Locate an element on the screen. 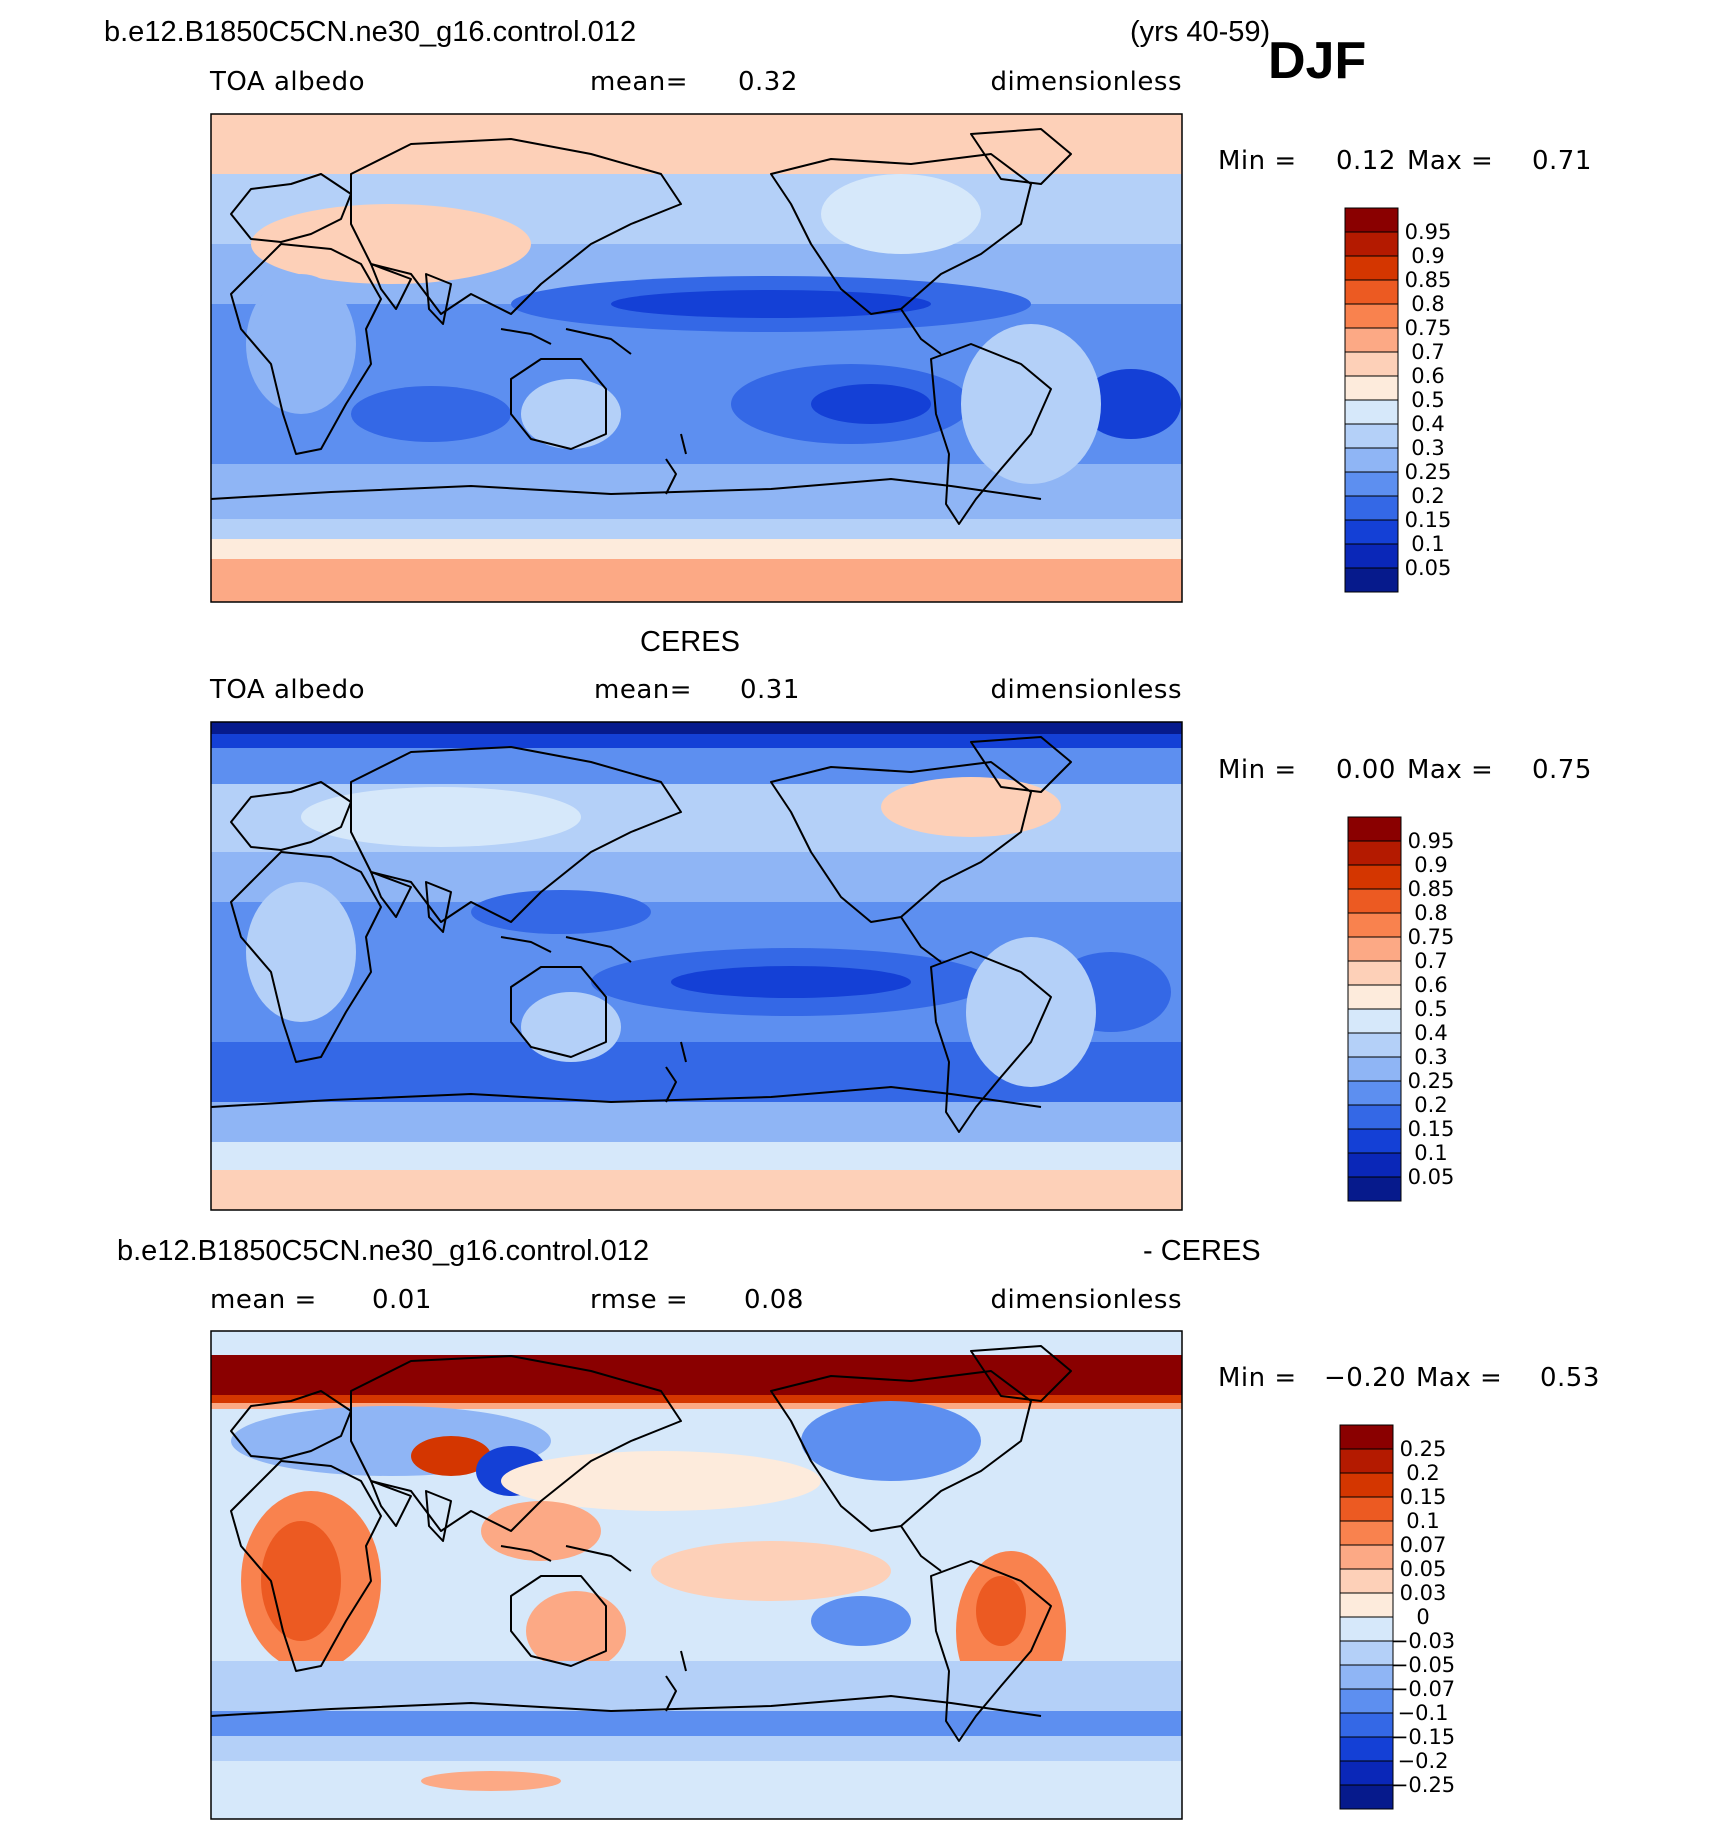 The image size is (1710, 1831). mean-value: 0.32 is located at coordinates (768, 82).